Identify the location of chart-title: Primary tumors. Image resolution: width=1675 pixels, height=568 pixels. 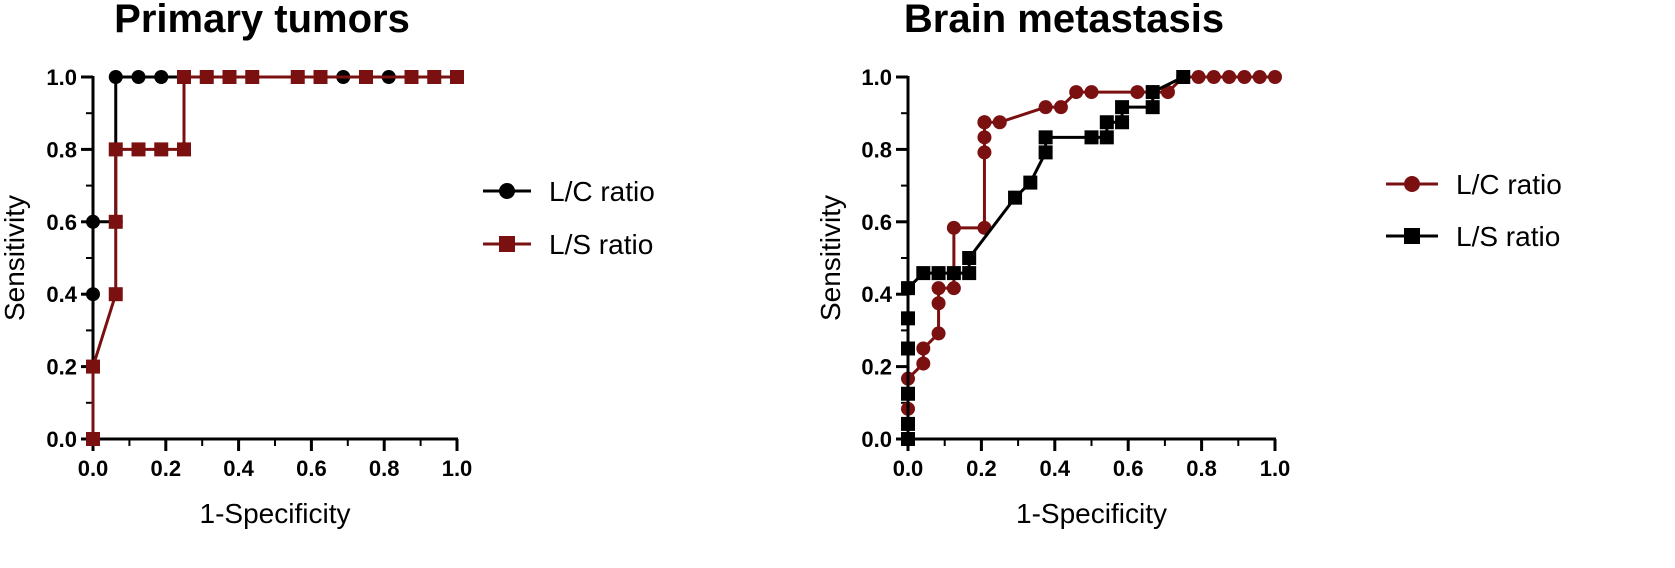
(262, 20).